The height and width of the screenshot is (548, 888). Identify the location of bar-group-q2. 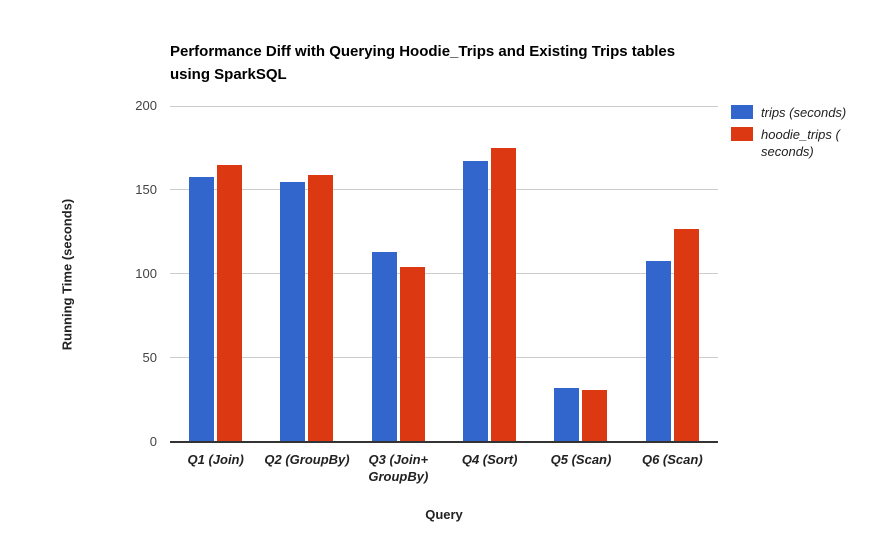
(306, 274).